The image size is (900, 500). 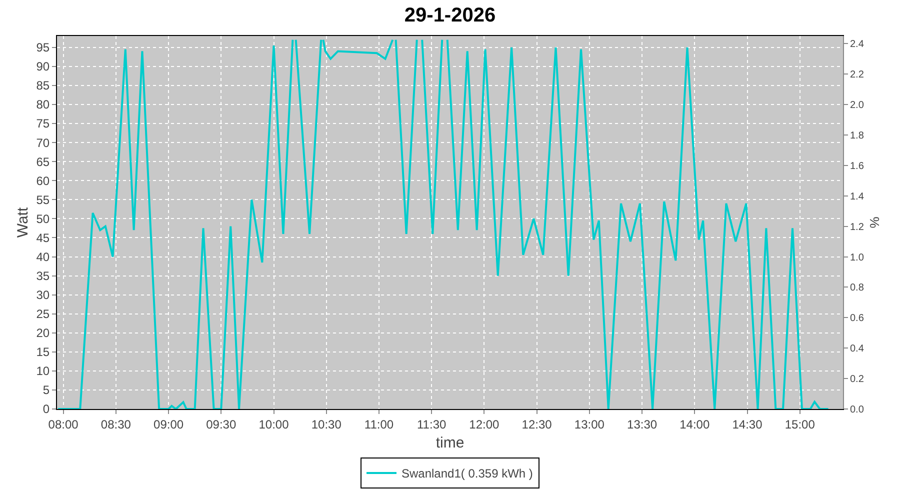 What do you see at coordinates (642, 424) in the screenshot?
I see `x-tick-label: 13:30` at bounding box center [642, 424].